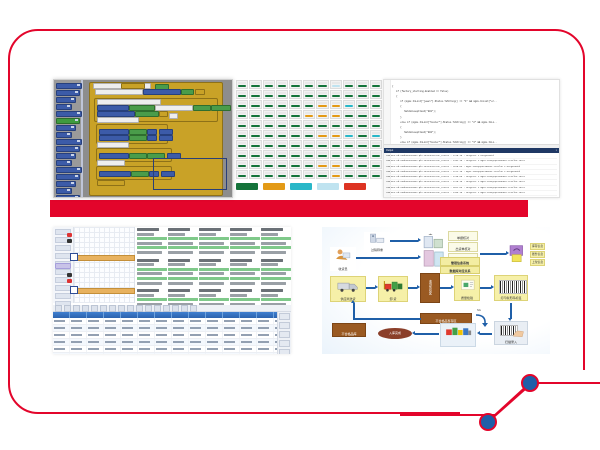 This screenshot has width=600, height=450. What do you see at coordinates (349, 164) in the screenshot?
I see `status-cell-r8-c8` at bounding box center [349, 164].